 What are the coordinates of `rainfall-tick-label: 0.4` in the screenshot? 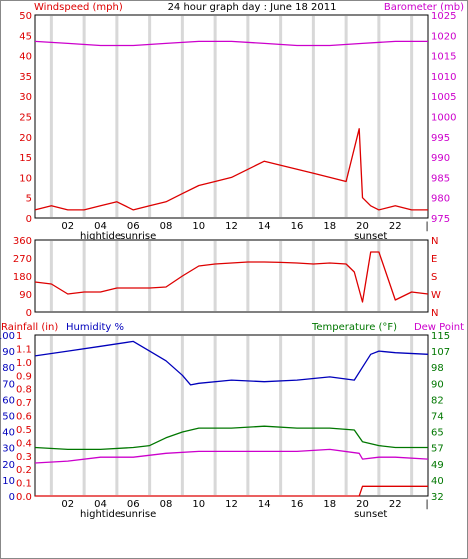 It's located at (24, 443).